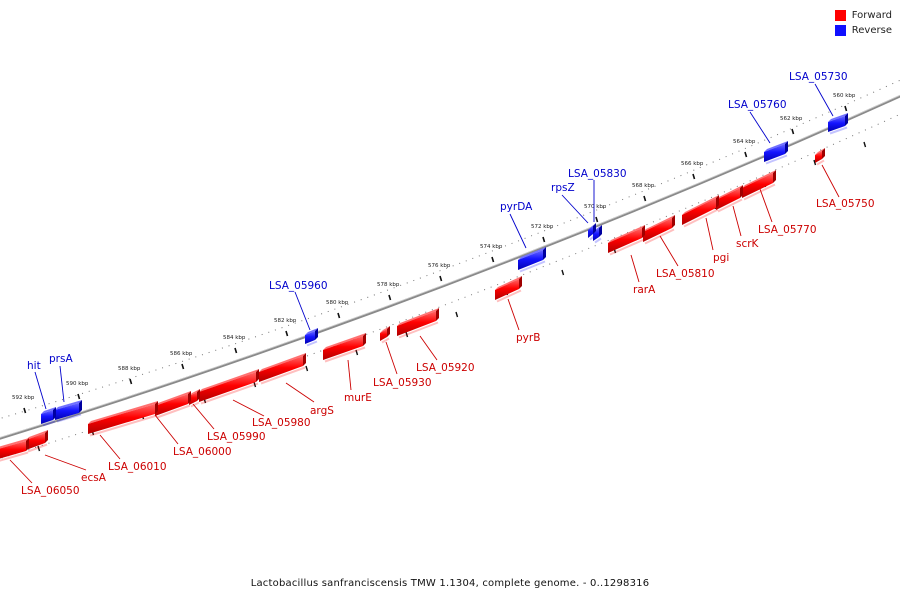 Image resolution: width=900 pixels, height=600 pixels. I want to click on label-args: argS, so click(322, 411).